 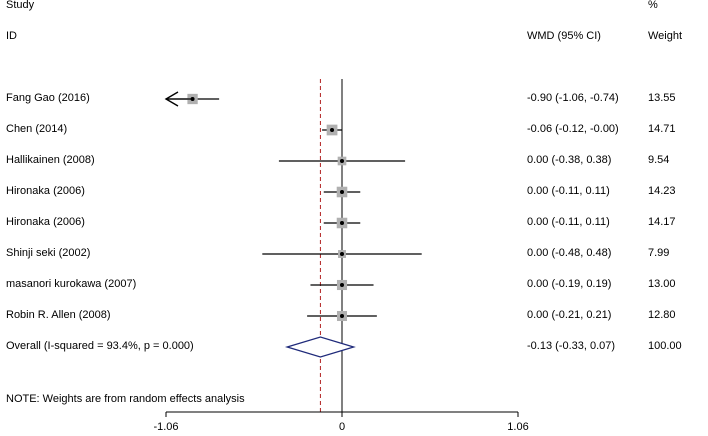 I want to click on study-weight: 12.80, so click(x=662, y=315).